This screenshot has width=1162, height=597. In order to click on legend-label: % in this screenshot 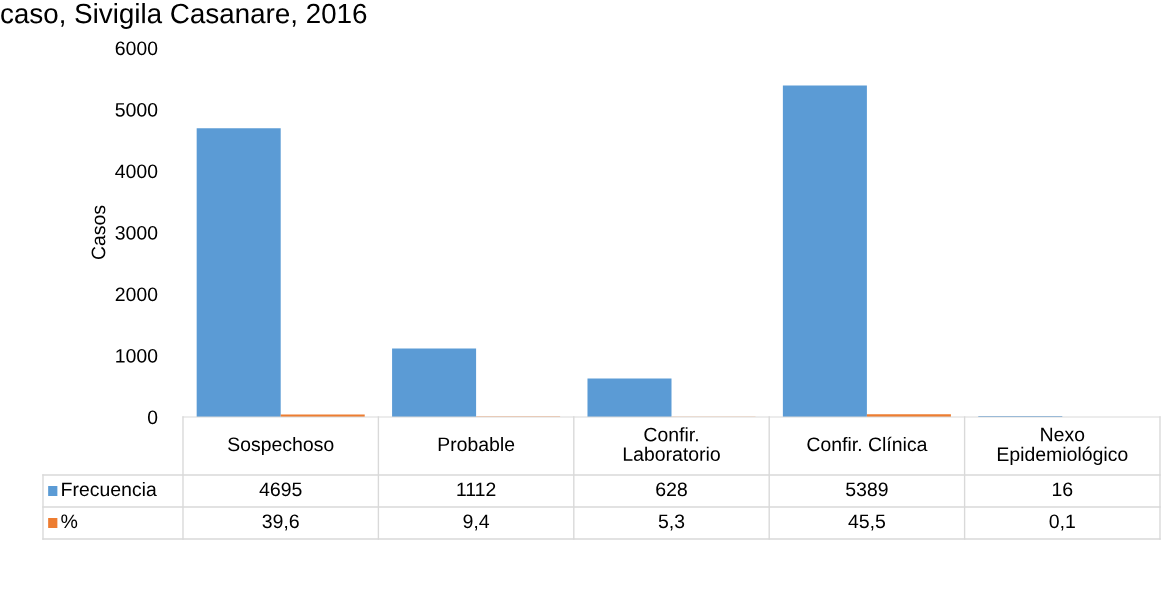, I will do `click(69, 521)`.